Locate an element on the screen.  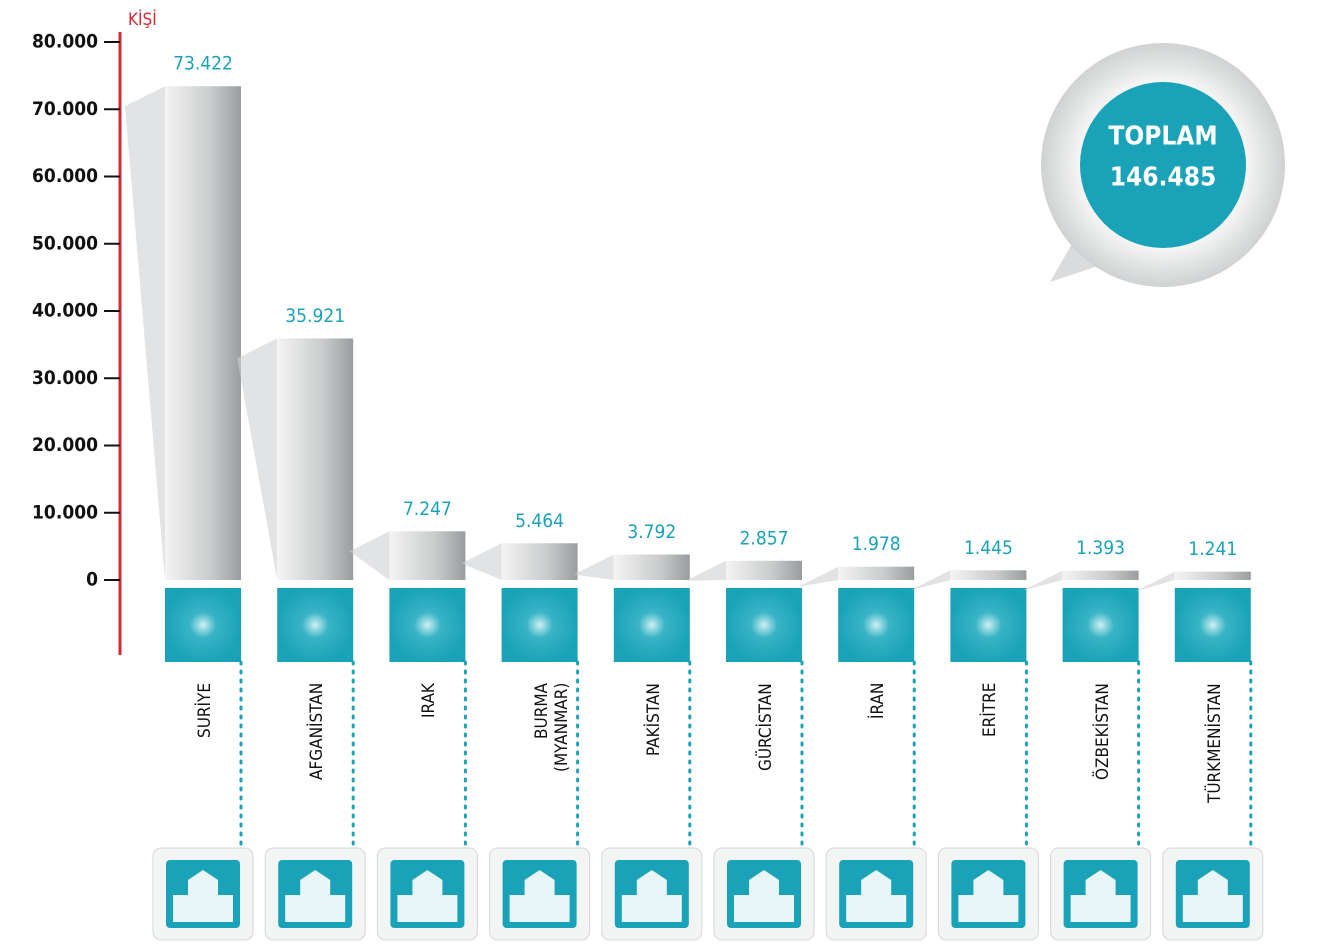
category-label: IRAK is located at coordinates (429, 700).